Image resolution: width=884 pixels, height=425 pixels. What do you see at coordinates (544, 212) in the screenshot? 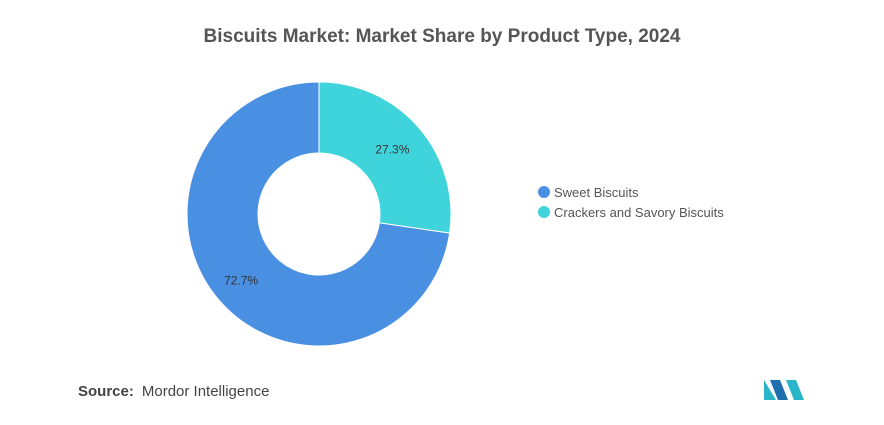
I see `legend-swatch-crackers-savory` at bounding box center [544, 212].